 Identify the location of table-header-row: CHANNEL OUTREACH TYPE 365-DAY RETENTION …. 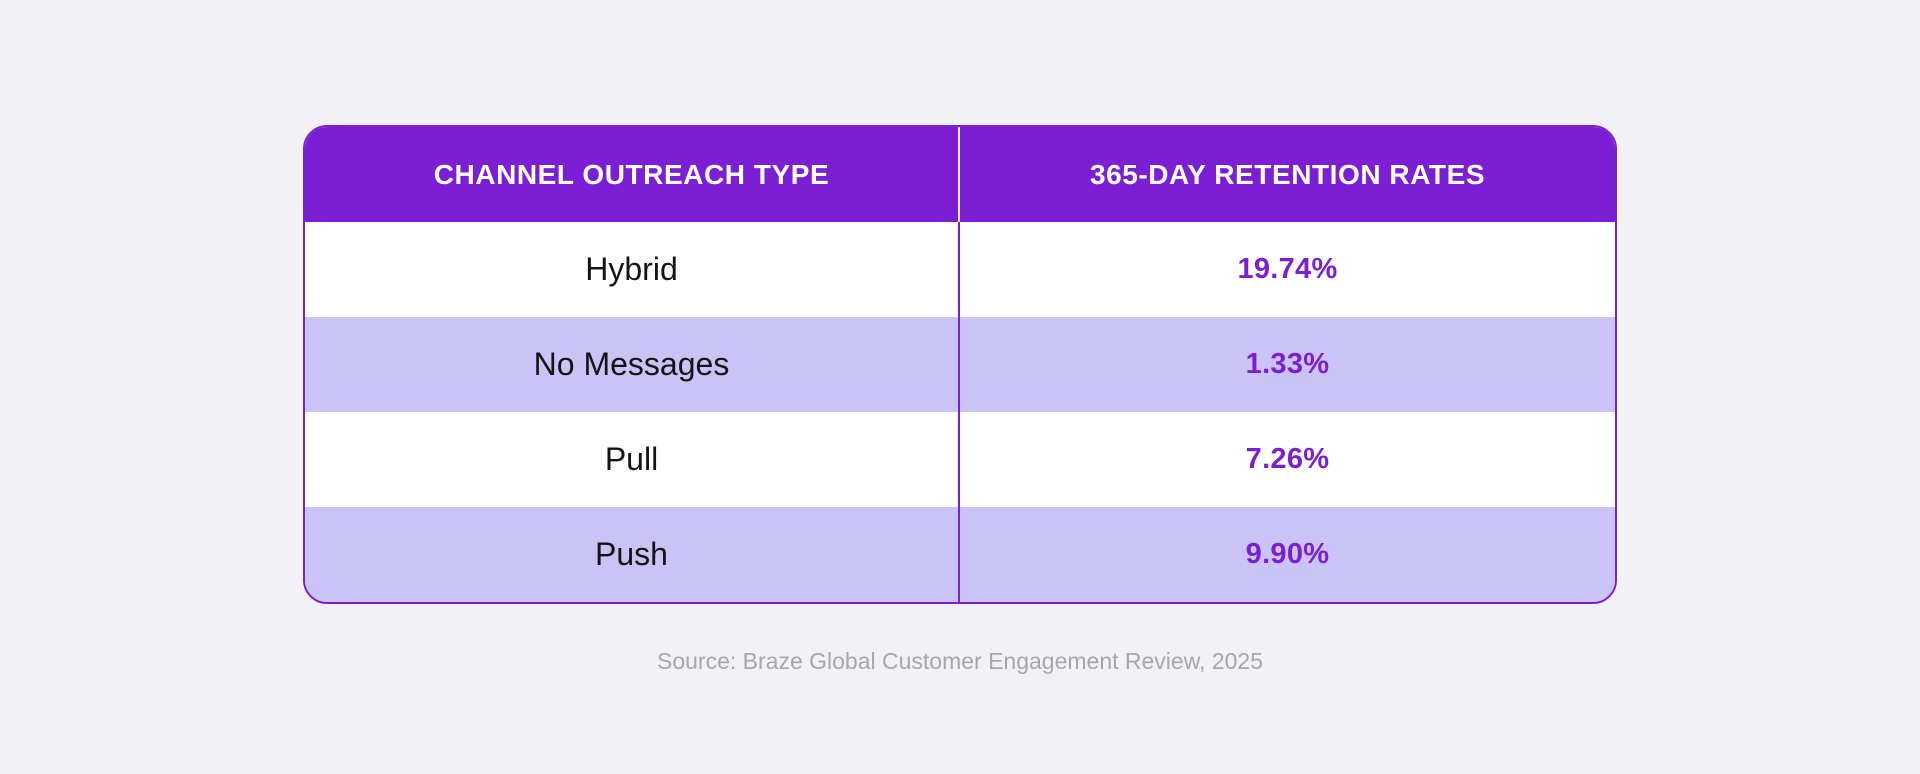
(960, 174).